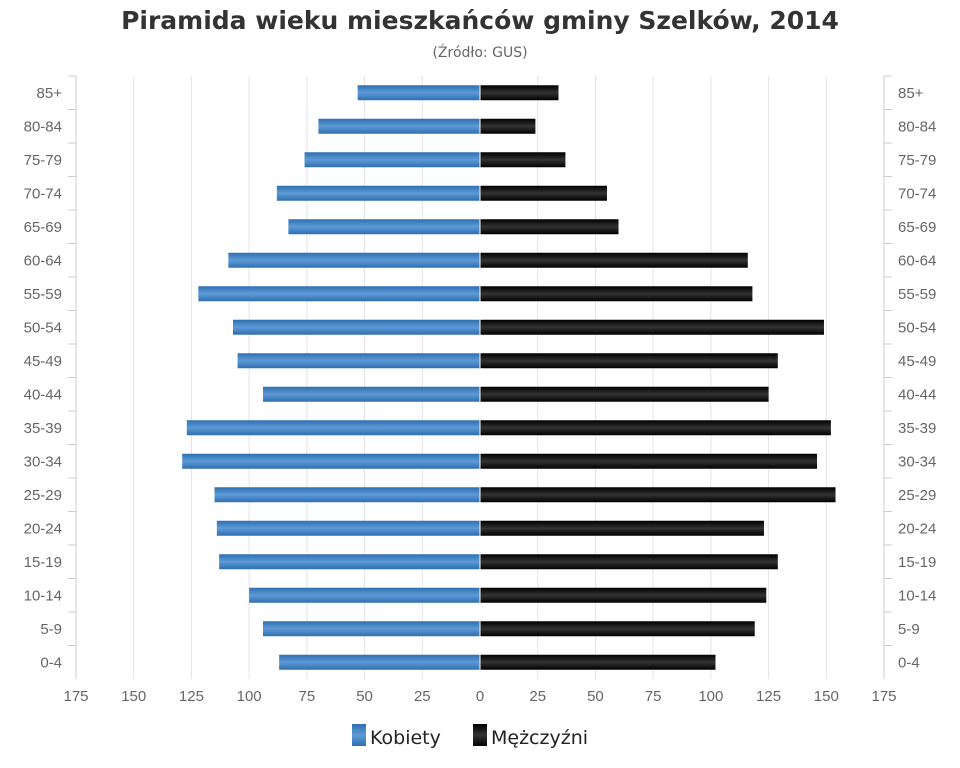 Image resolution: width=960 pixels, height=768 pixels. What do you see at coordinates (917, 126) in the screenshot?
I see `y-tick-label-right: 80-84` at bounding box center [917, 126].